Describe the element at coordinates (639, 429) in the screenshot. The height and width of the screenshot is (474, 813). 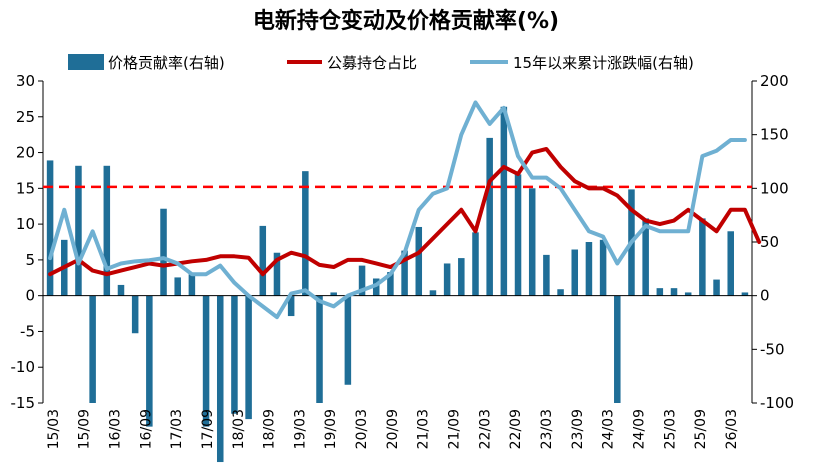
I see `x-axis-tick-label: 24/09` at that location.